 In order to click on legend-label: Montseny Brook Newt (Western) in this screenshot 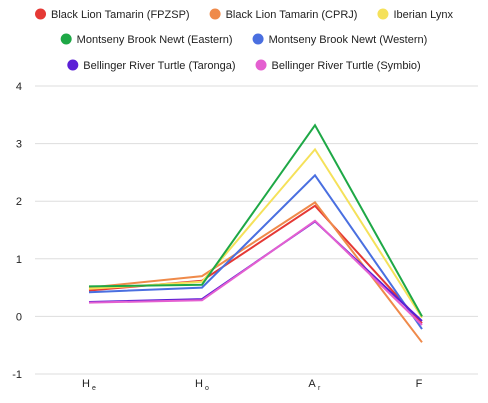, I will do `click(348, 40)`.